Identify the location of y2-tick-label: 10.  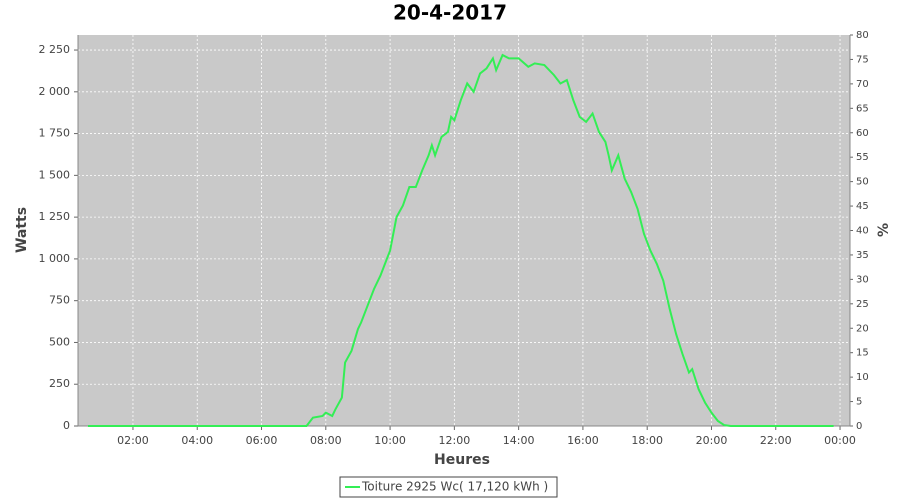
(862, 377).